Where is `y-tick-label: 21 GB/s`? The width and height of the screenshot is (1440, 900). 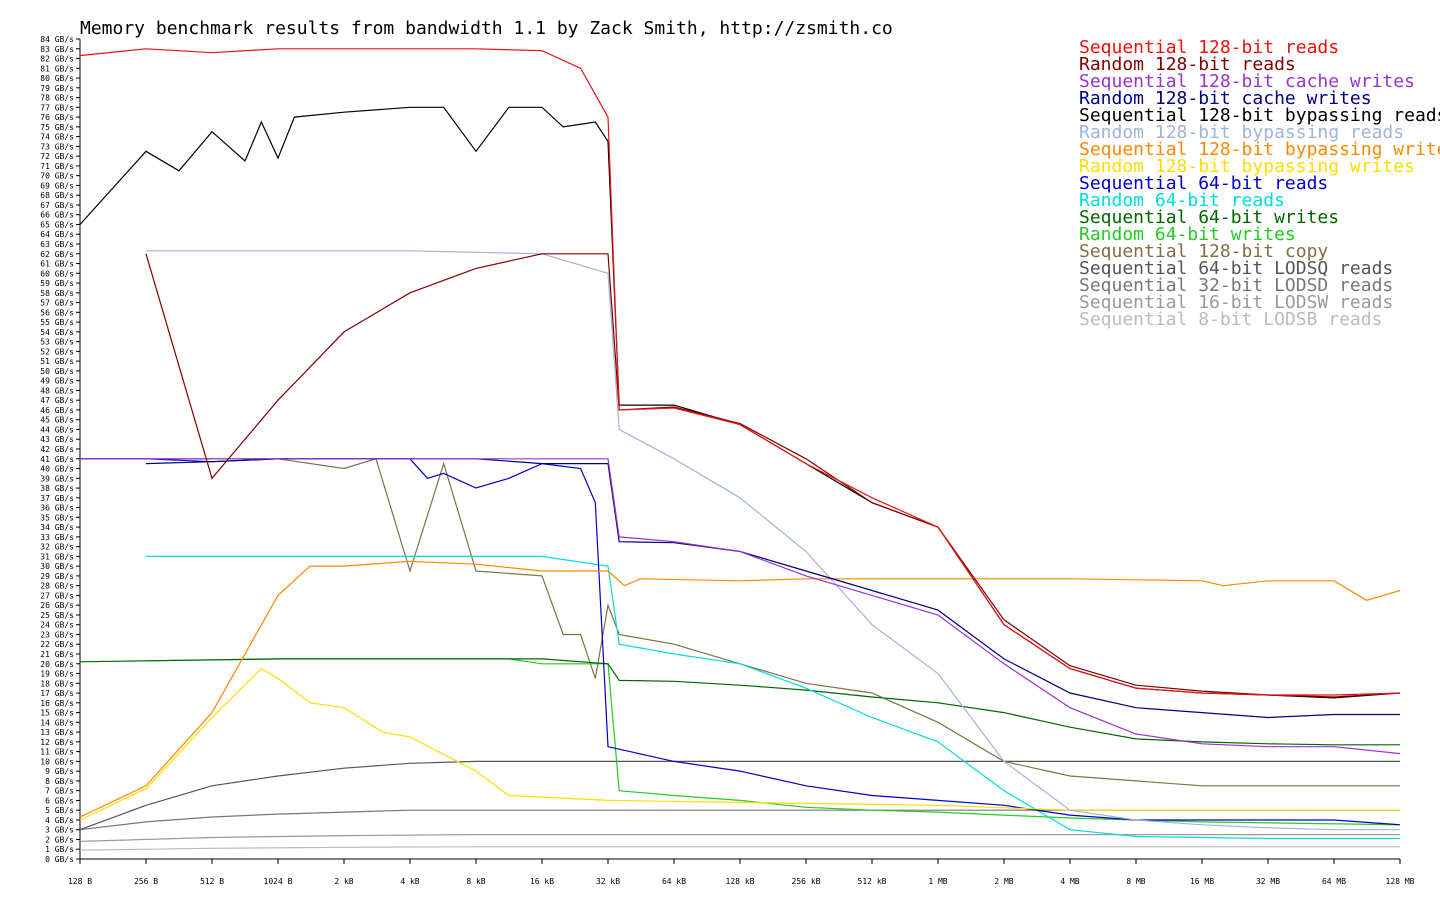 y-tick-label: 21 GB/s is located at coordinates (57, 654).